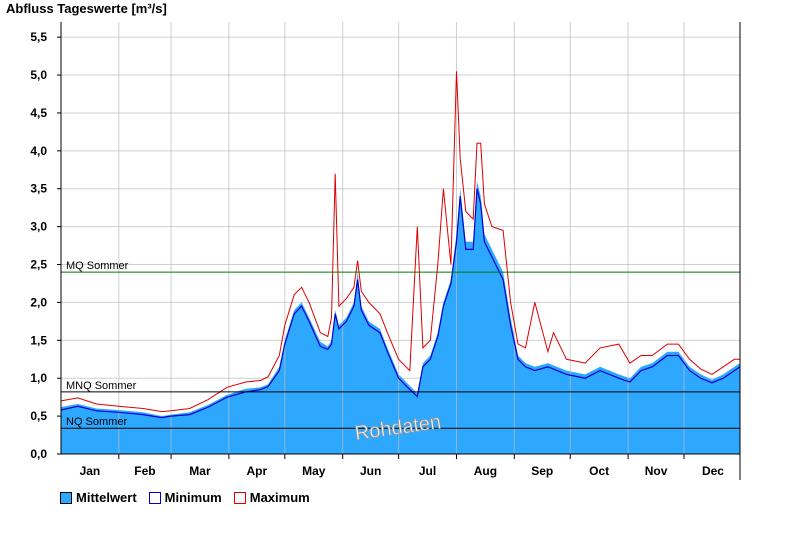  What do you see at coordinates (38, 340) in the screenshot?
I see `y-tick-label: 1,5` at bounding box center [38, 340].